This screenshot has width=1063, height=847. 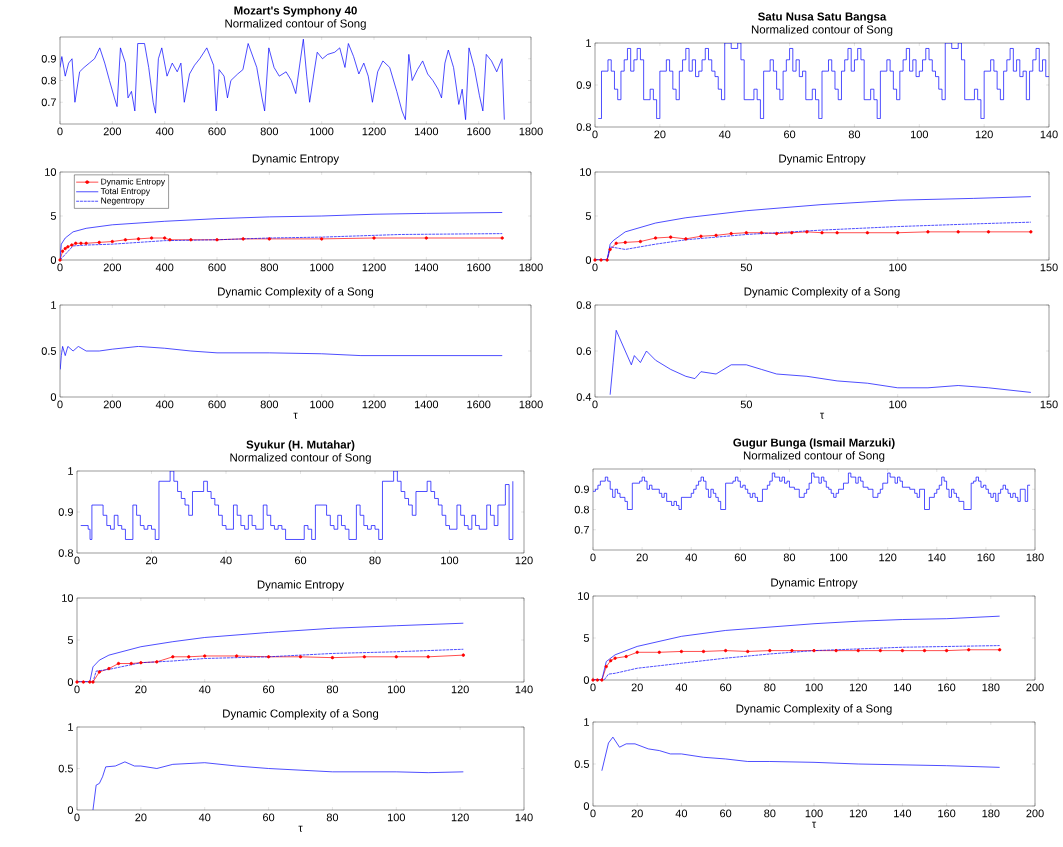 What do you see at coordinates (770, 687) in the screenshot?
I see `x-tick-label: 80` at bounding box center [770, 687].